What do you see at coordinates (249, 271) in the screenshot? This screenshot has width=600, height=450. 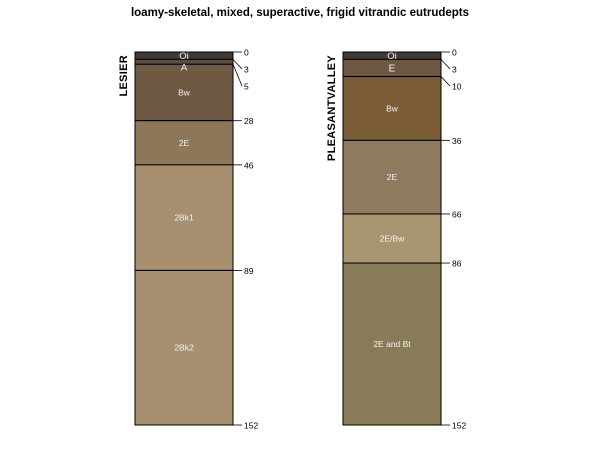 I see `depth-label: 89` at bounding box center [249, 271].